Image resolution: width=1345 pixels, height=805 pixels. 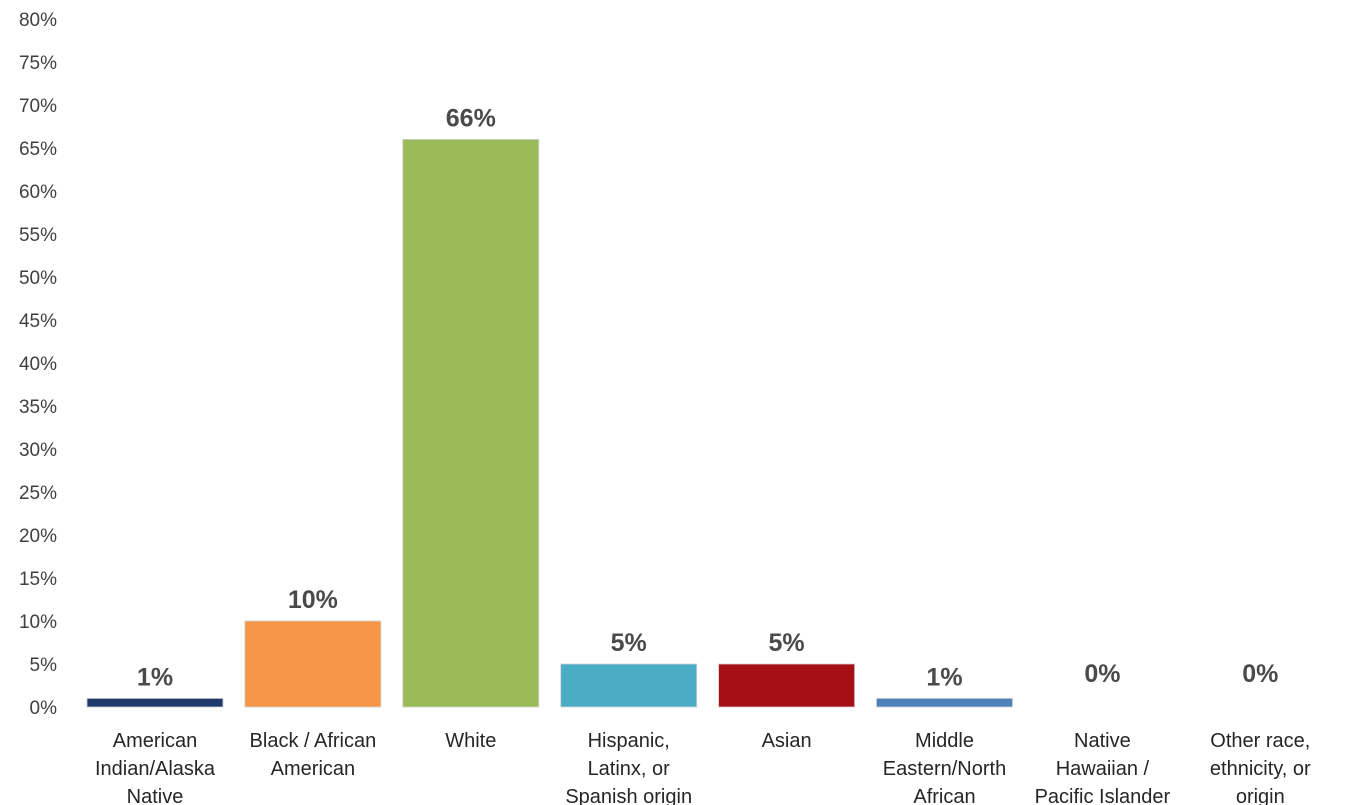 I want to click on y-tick-label: 45%, so click(x=38, y=321).